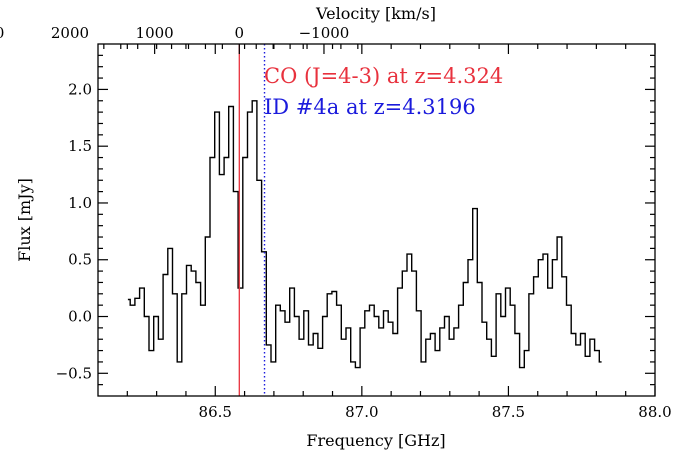 Image resolution: width=697 pixels, height=460 pixels. What do you see at coordinates (155, 33) in the screenshot?
I see `velocity-tick-label: 1000` at bounding box center [155, 33].